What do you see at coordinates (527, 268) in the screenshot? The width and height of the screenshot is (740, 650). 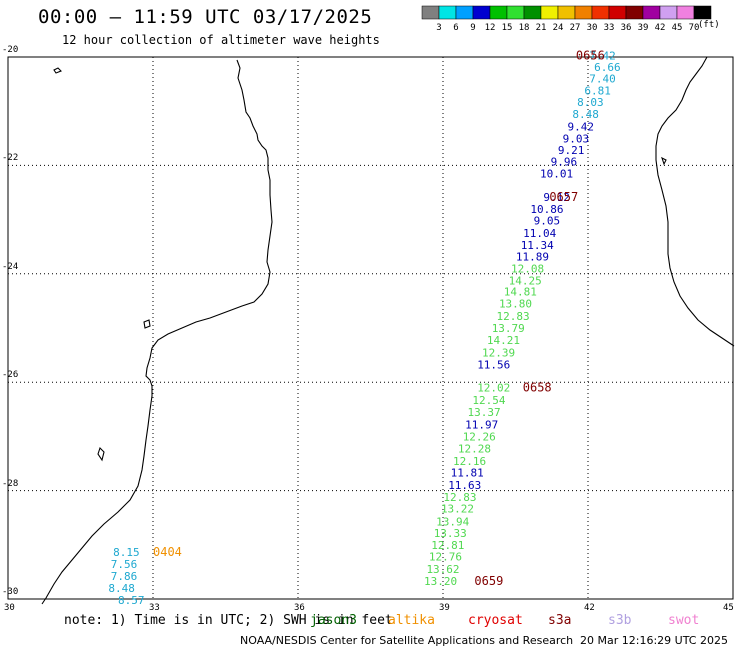 I see `wave-height-value: 12.08` at bounding box center [527, 268].